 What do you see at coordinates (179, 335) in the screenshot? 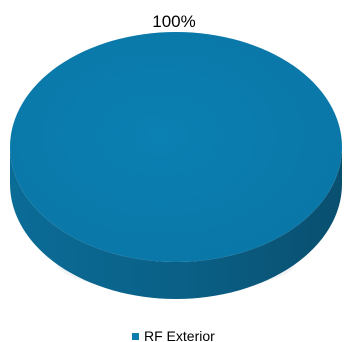
I see `legend-label-rf-exterior: RF Exterior` at bounding box center [179, 335].